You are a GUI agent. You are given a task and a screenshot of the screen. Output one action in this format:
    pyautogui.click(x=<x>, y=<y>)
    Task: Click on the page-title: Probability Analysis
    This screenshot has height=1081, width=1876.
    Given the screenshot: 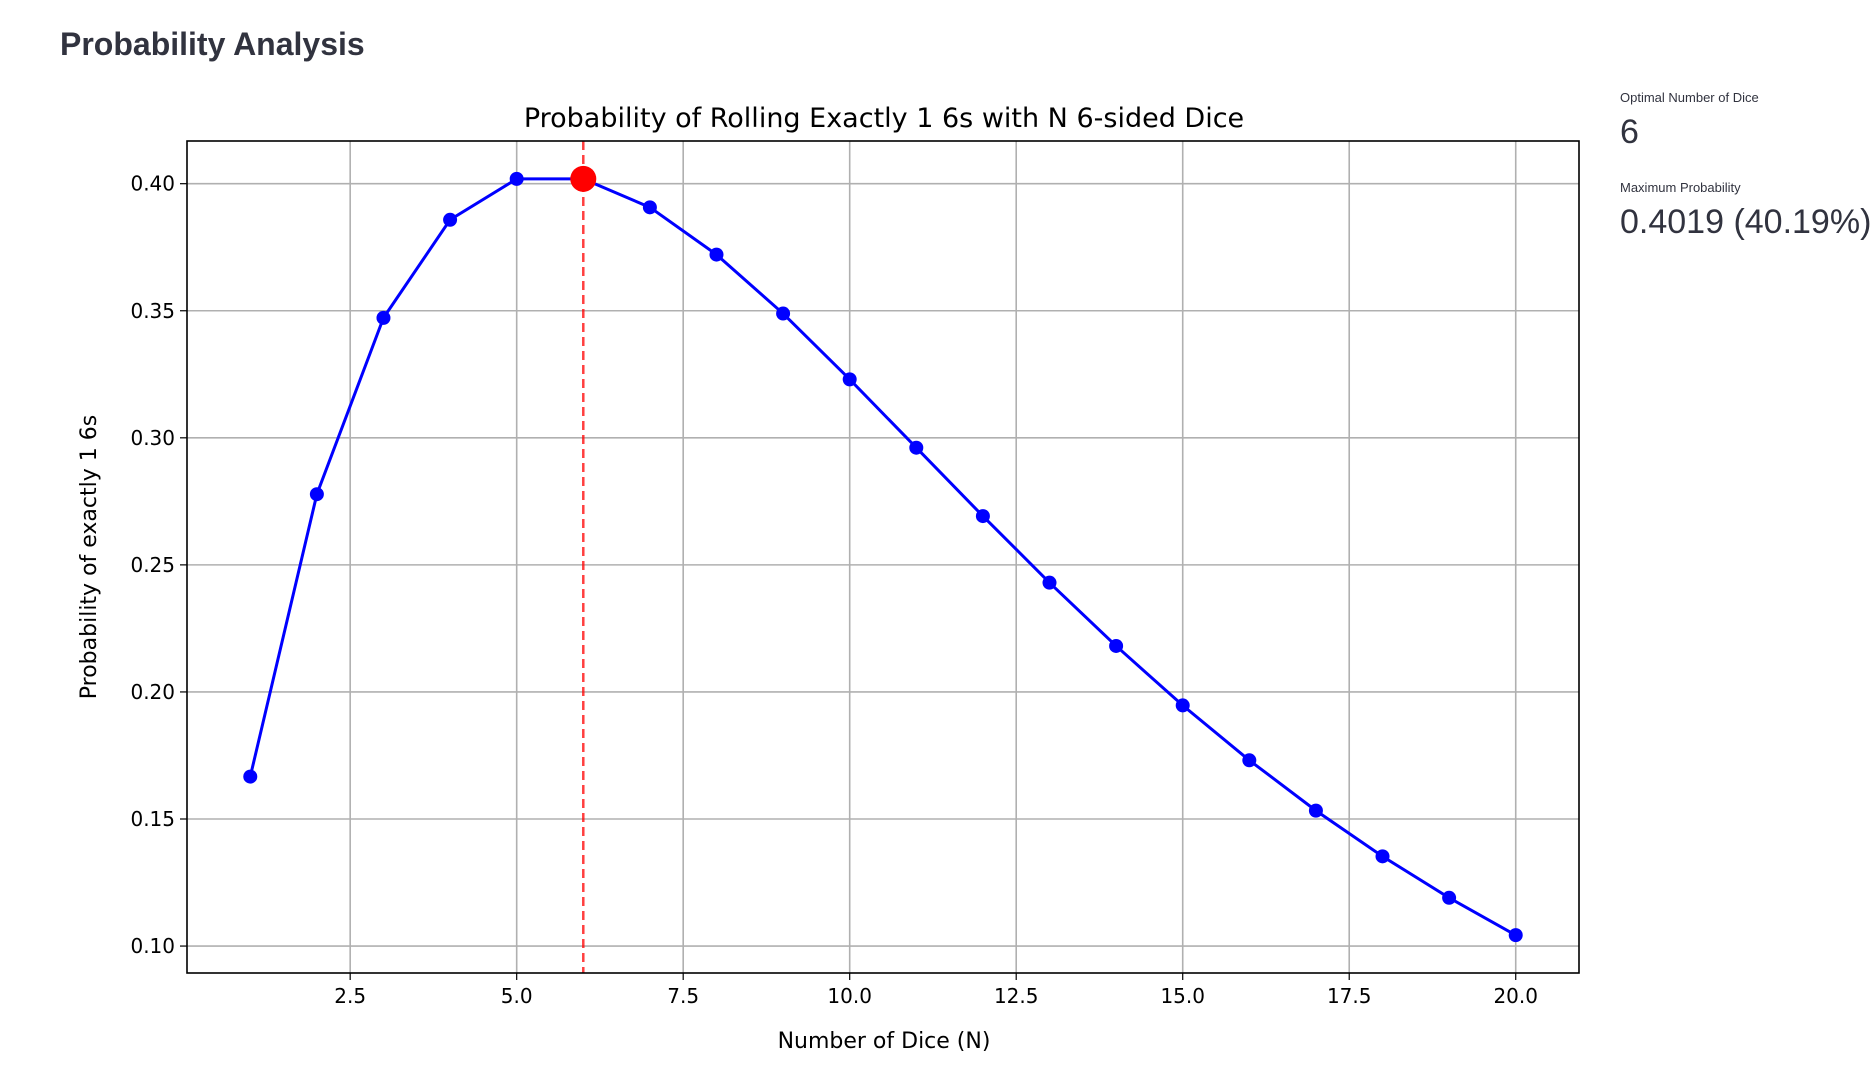 What is the action you would take?
    pyautogui.click(x=212, y=44)
    